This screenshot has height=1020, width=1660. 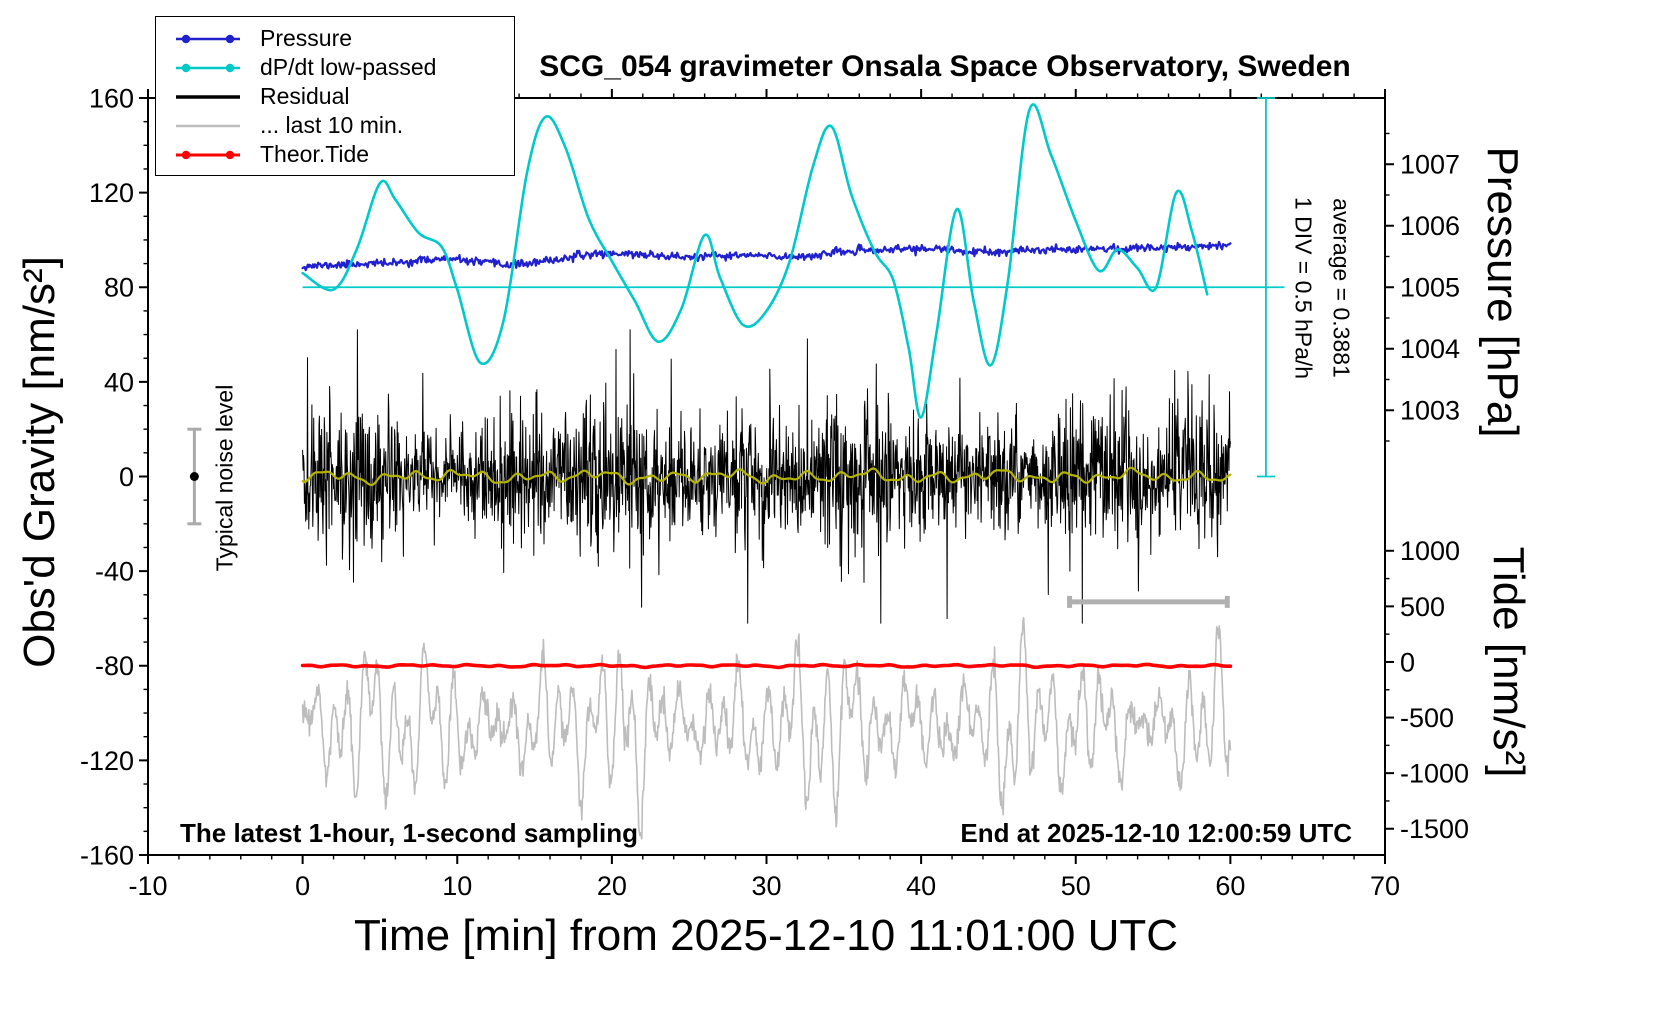 What do you see at coordinates (1430, 226) in the screenshot?
I see `pressure-tick-label: 1006` at bounding box center [1430, 226].